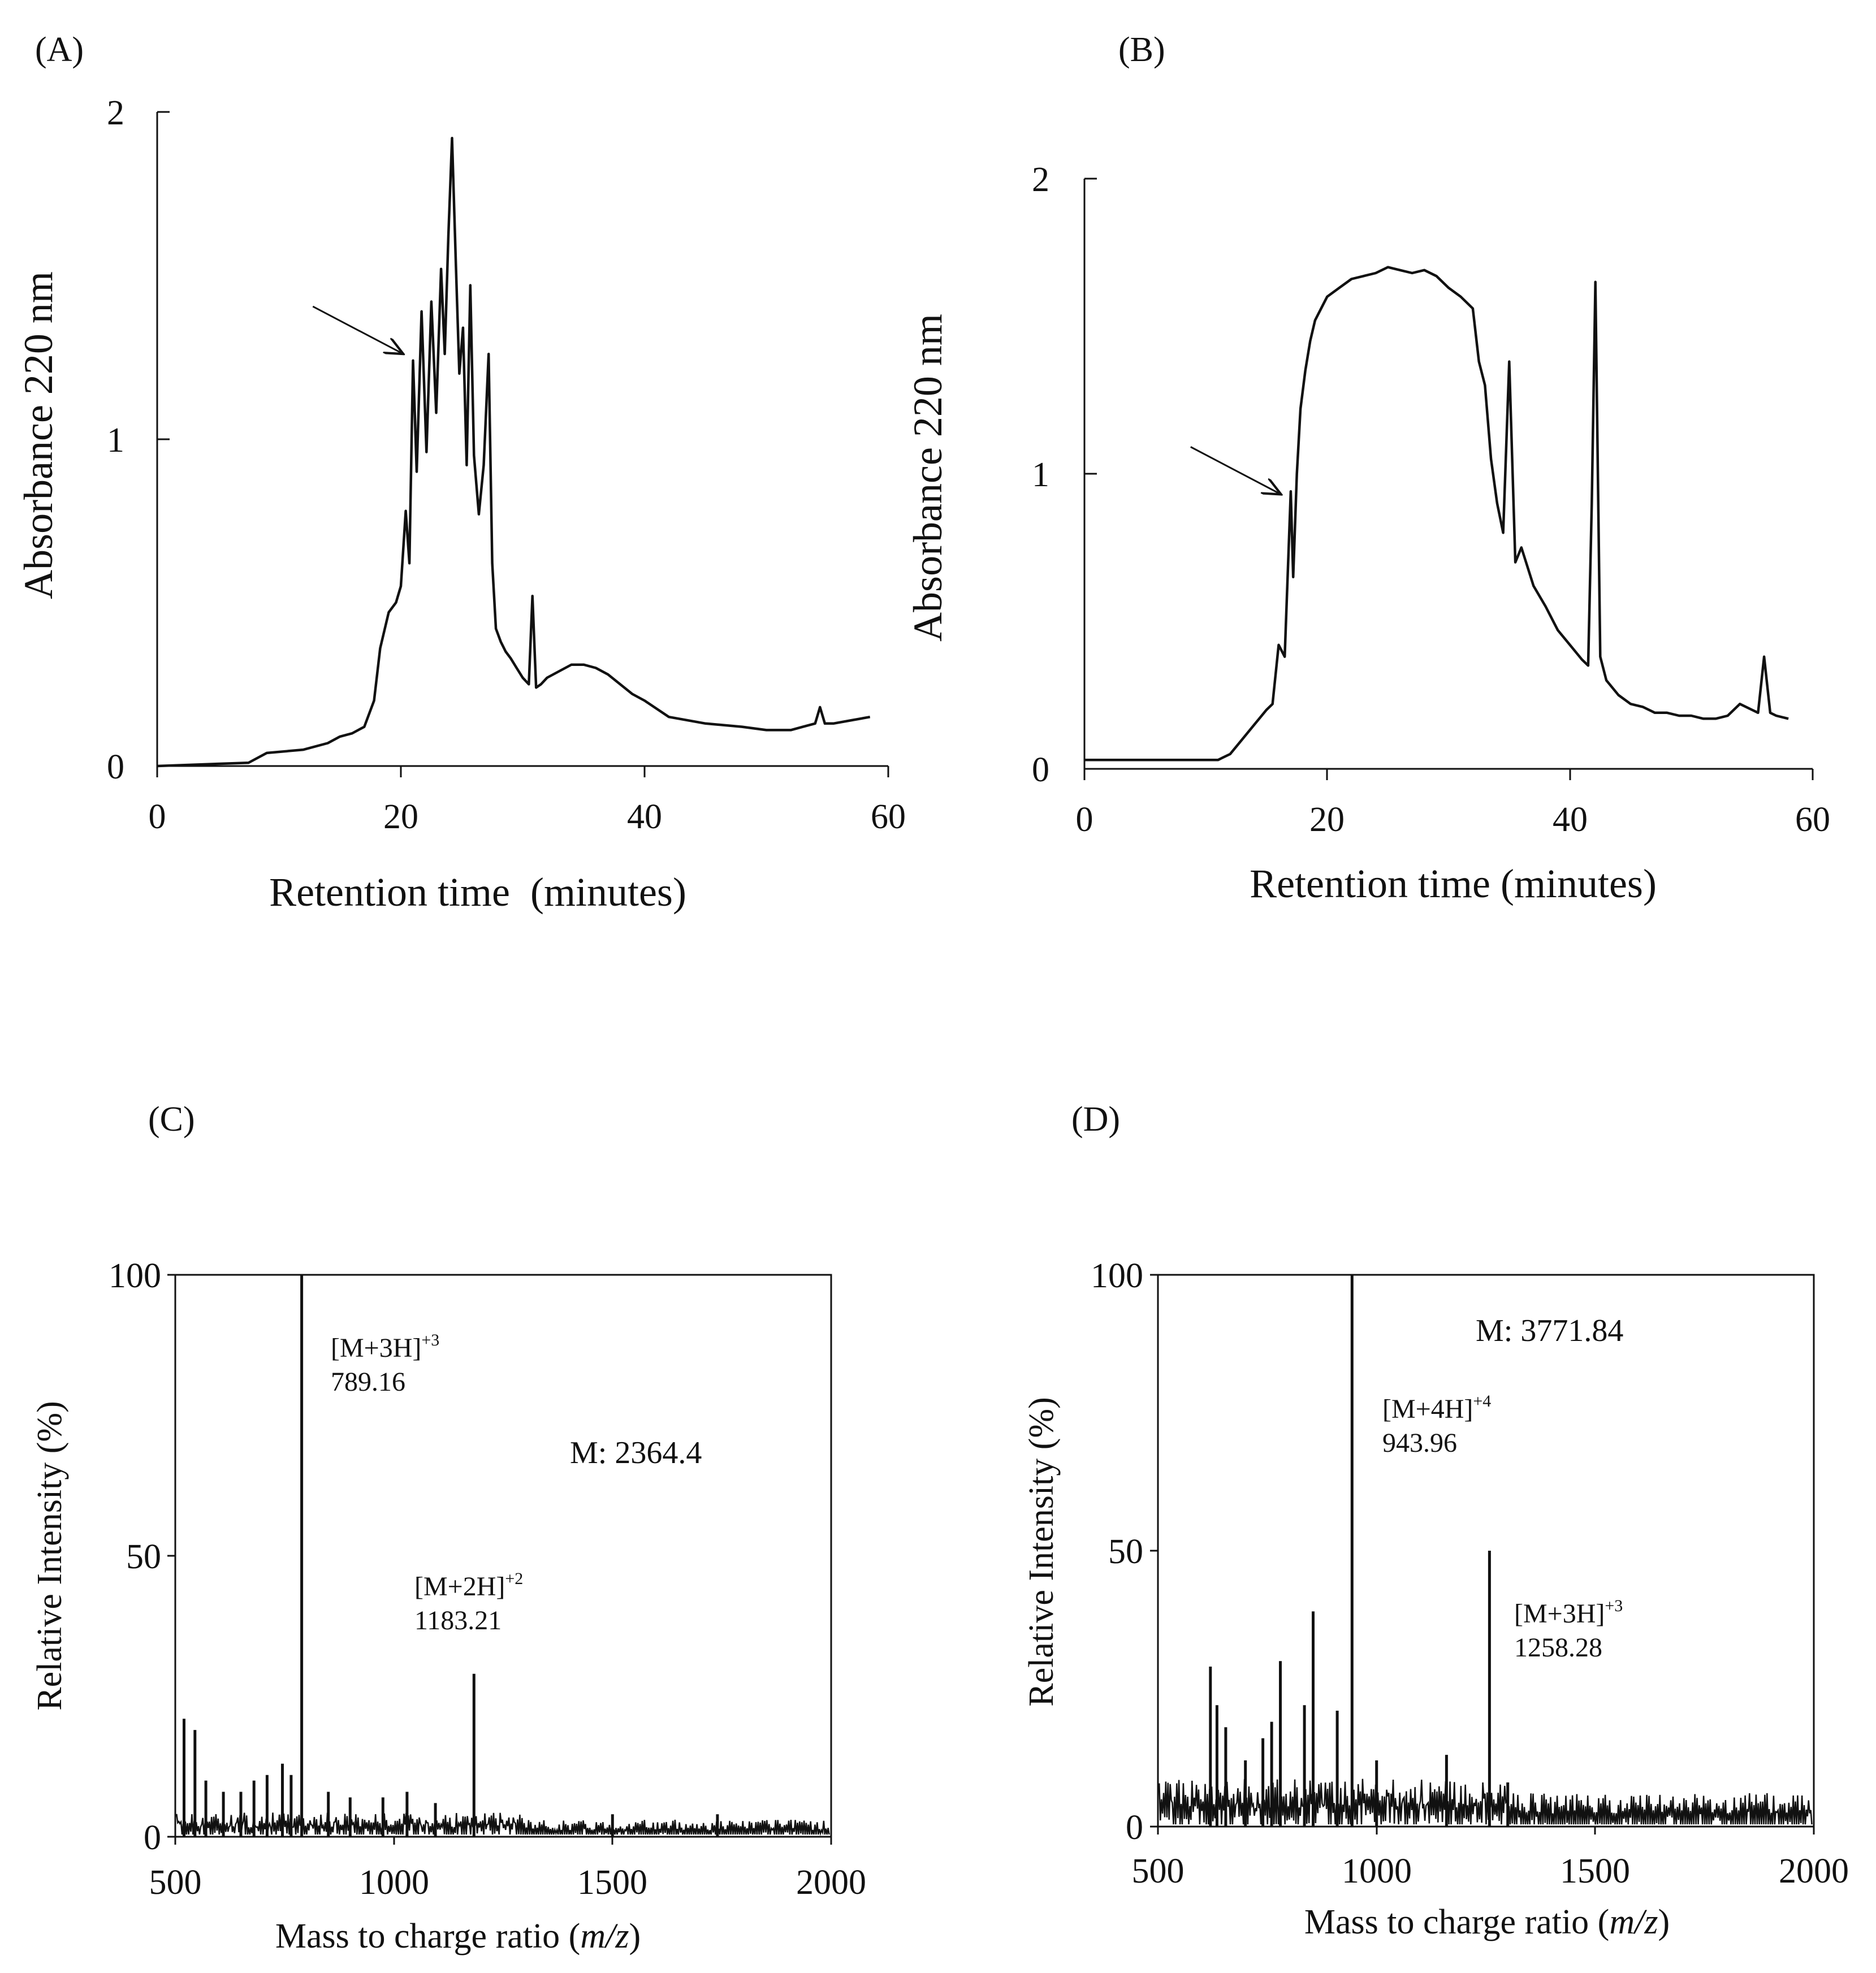  What do you see at coordinates (1327, 820) in the screenshot?
I see `panel-b-xtick-20: 20` at bounding box center [1327, 820].